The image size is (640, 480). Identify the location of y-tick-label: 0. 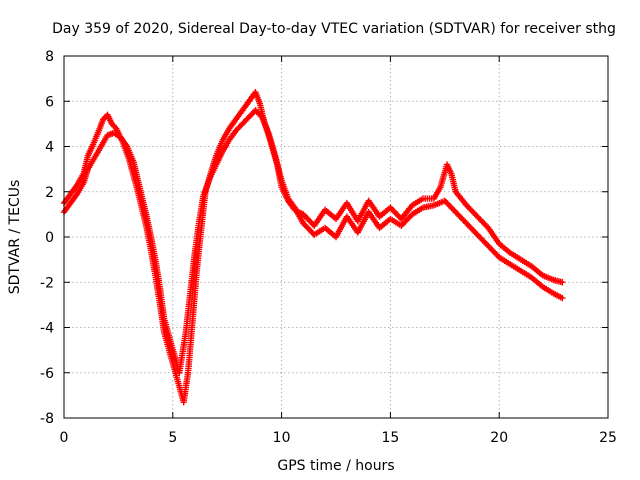
(49, 238).